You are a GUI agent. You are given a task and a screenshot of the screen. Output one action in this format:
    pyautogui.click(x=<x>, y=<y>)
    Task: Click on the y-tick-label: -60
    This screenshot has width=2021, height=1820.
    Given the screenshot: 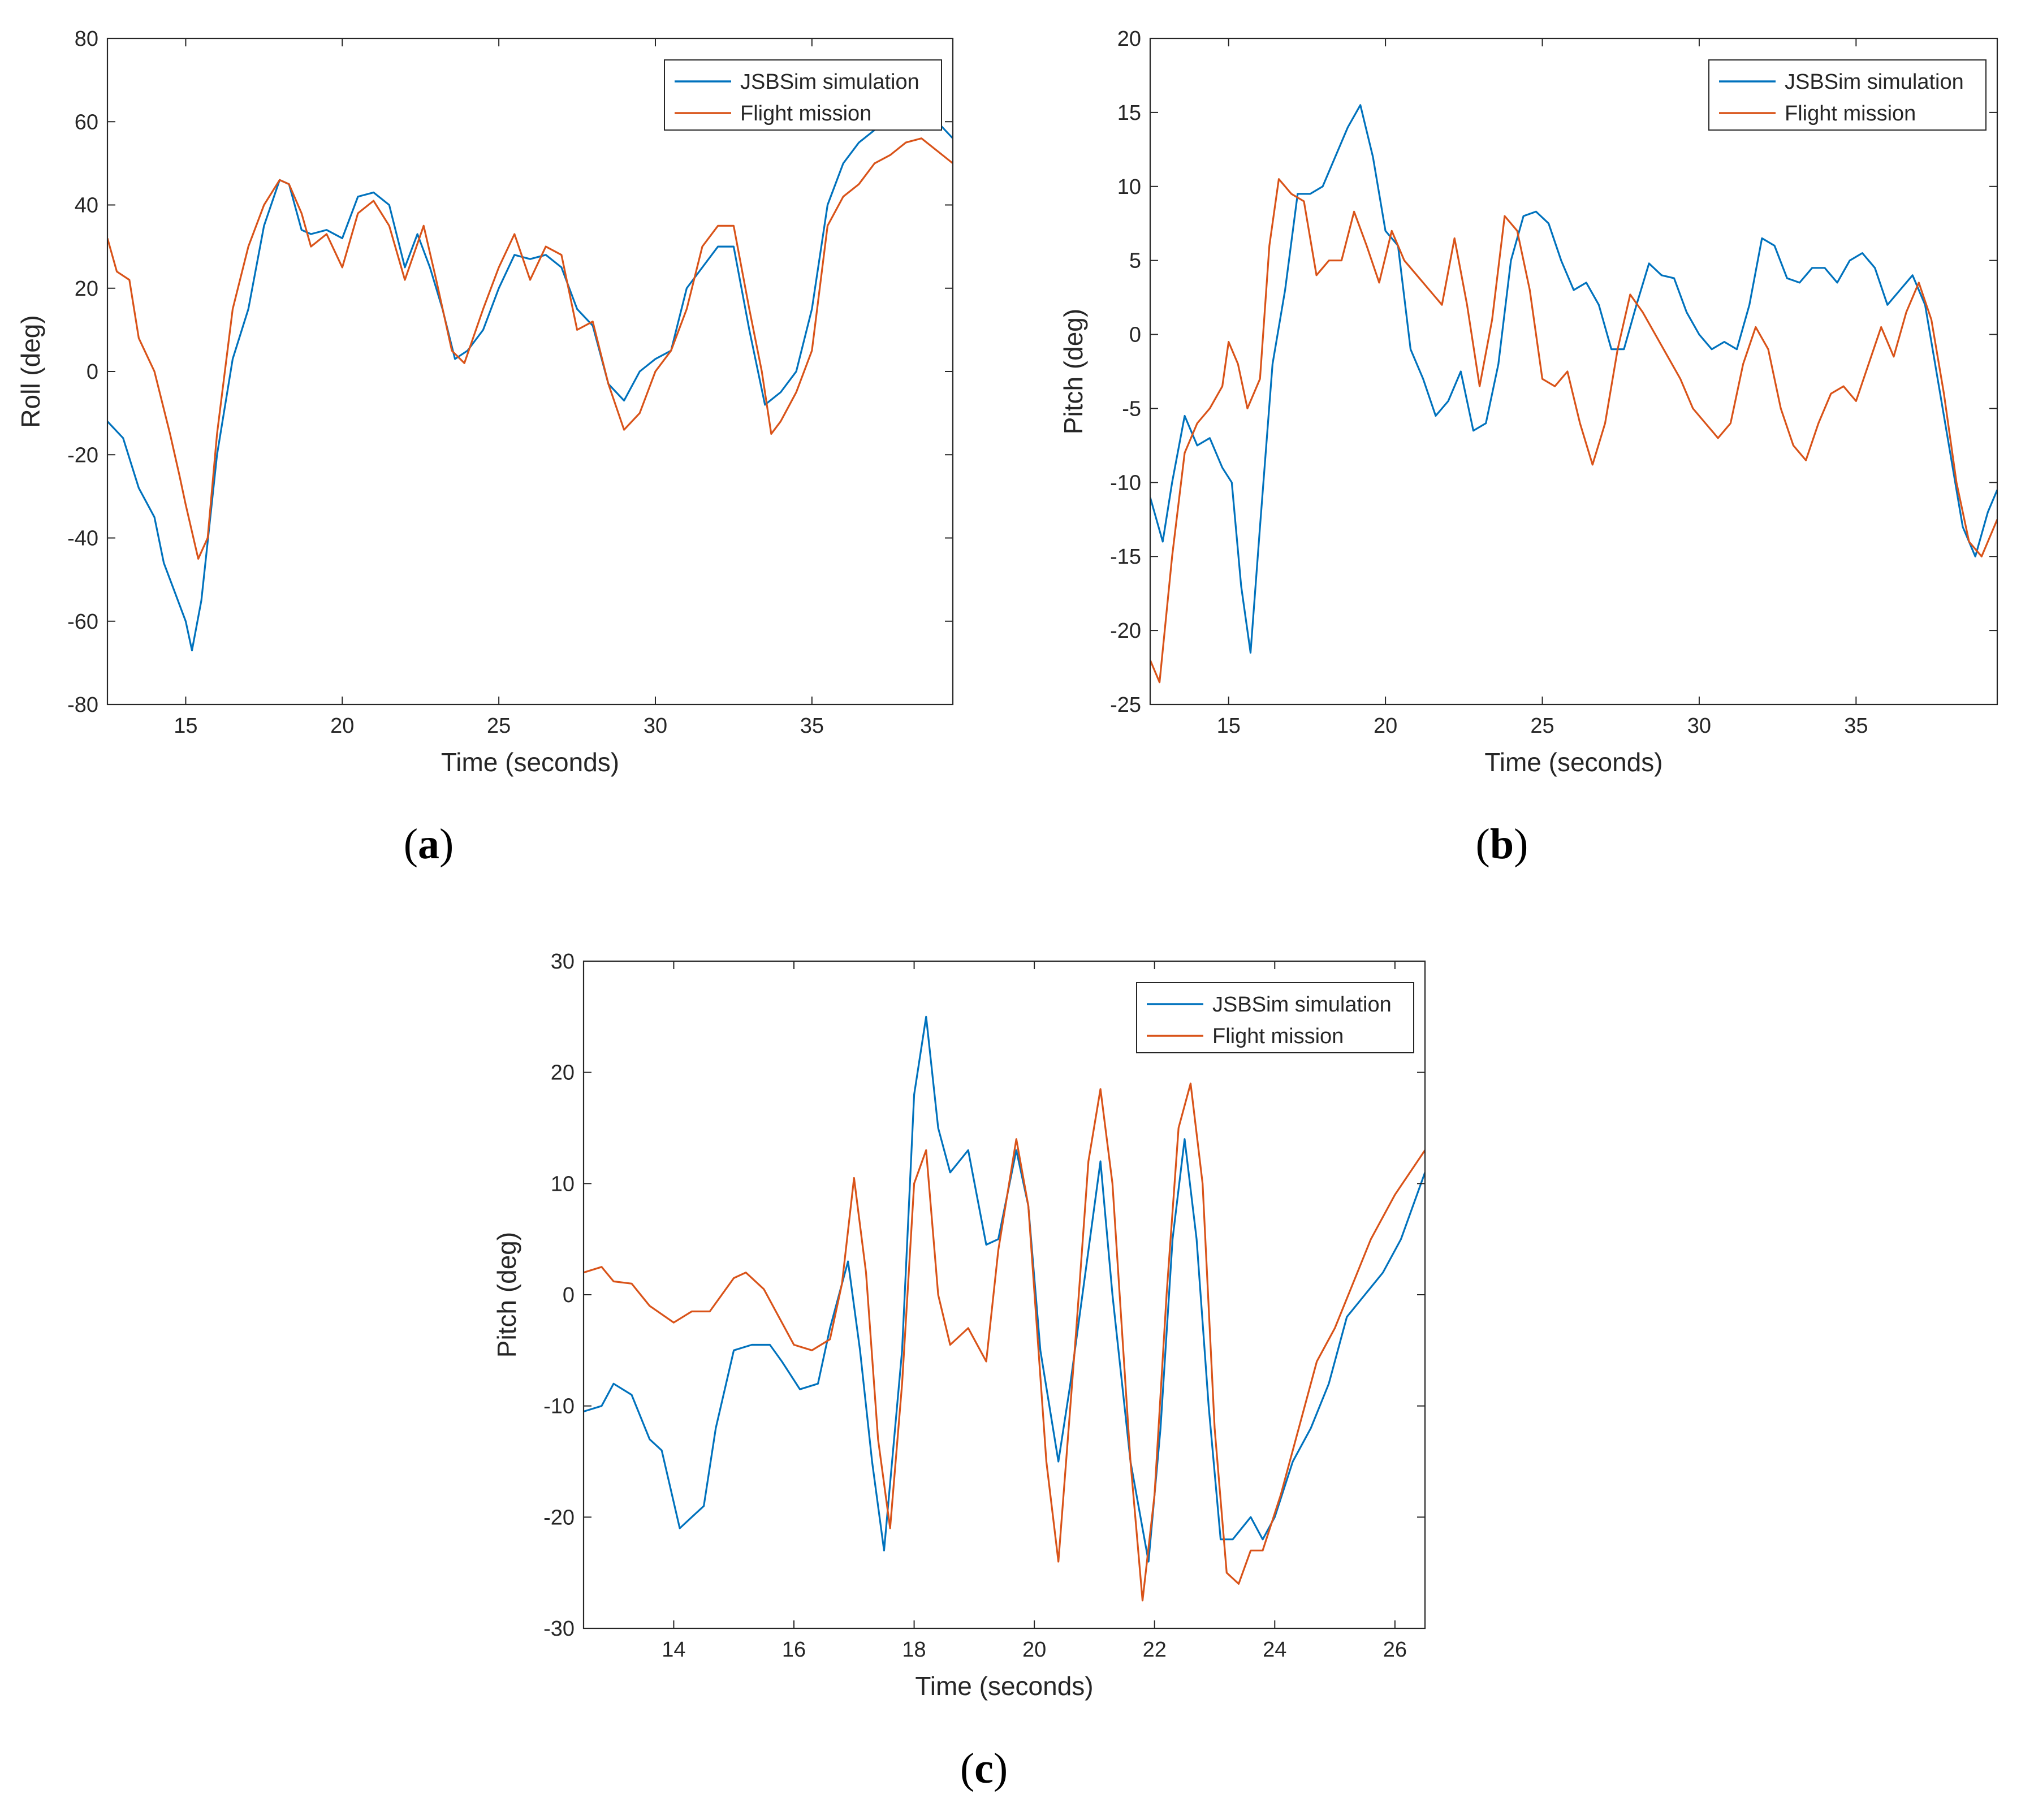 What is the action you would take?
    pyautogui.click(x=82, y=622)
    